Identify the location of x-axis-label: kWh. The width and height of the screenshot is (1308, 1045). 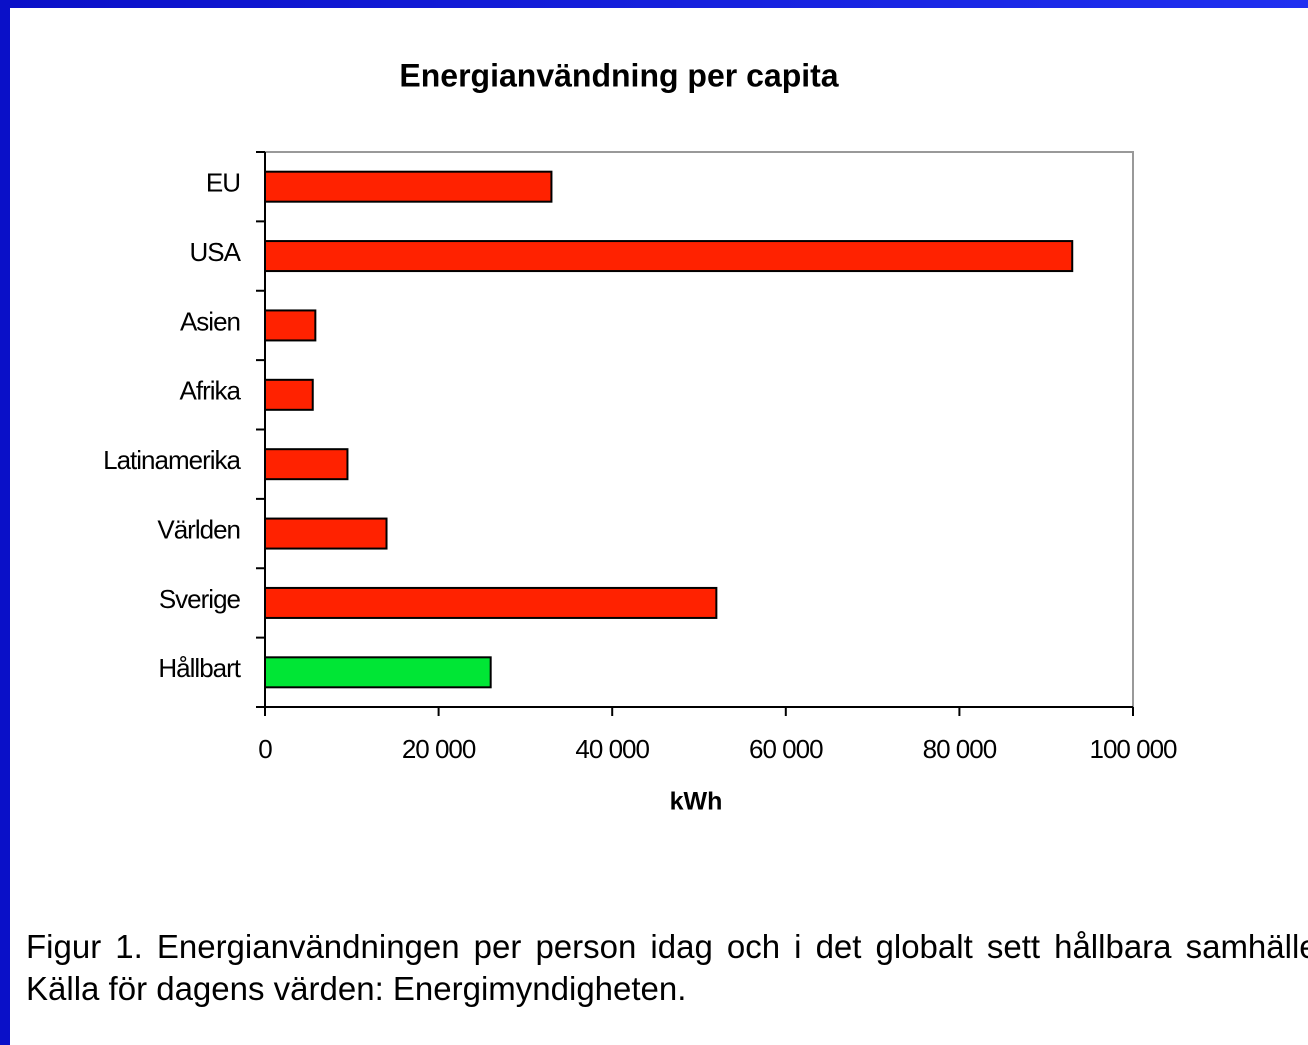
(696, 802).